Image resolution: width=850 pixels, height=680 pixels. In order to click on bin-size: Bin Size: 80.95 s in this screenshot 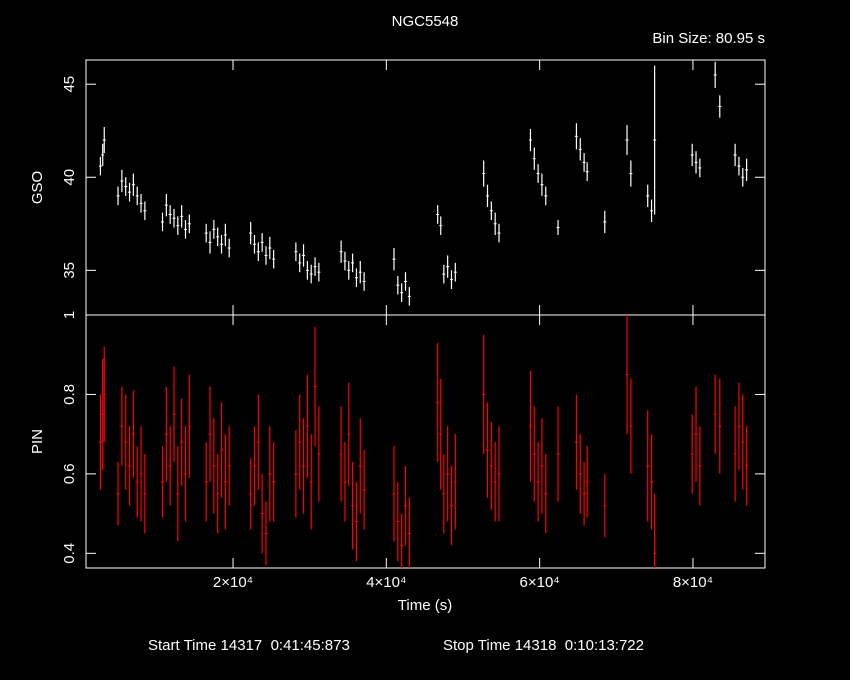, I will do `click(708, 38)`.